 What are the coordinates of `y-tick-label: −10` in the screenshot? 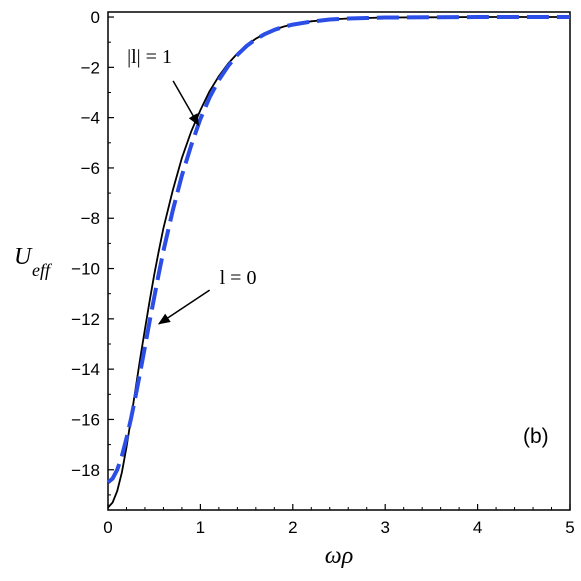 It's located at (85, 269).